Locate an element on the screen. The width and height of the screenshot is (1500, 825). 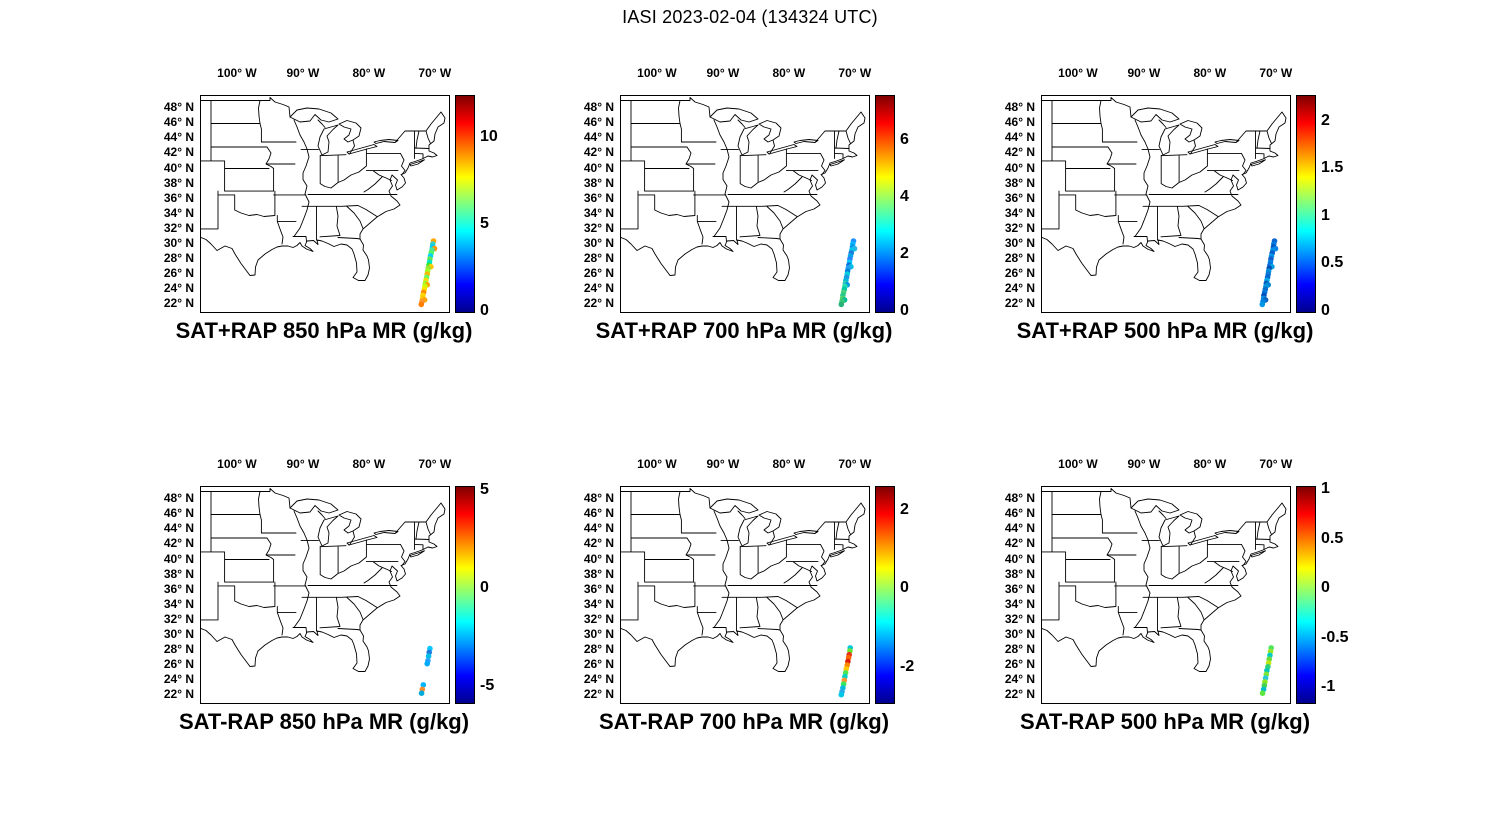
figure-title: IASI 2023-02-04 (134324 UTC) is located at coordinates (750, 17).